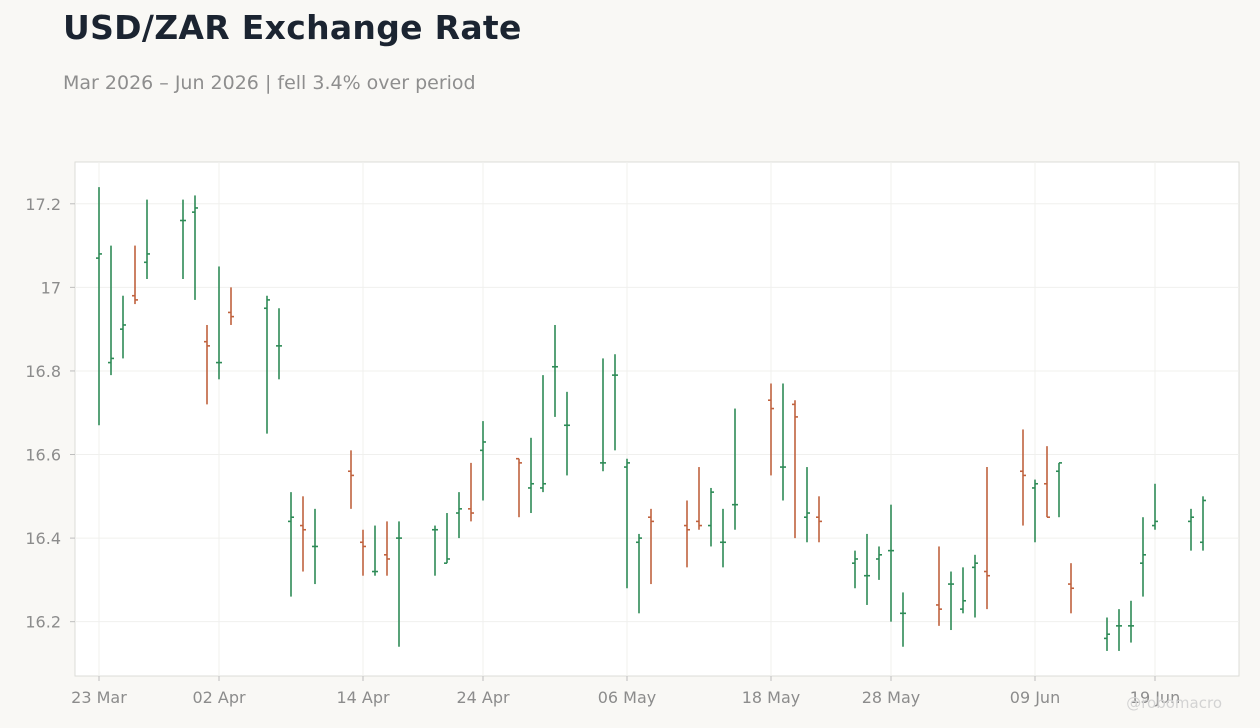  What do you see at coordinates (1035, 697) in the screenshot?
I see `x-tick-label: 09 Jun` at bounding box center [1035, 697].